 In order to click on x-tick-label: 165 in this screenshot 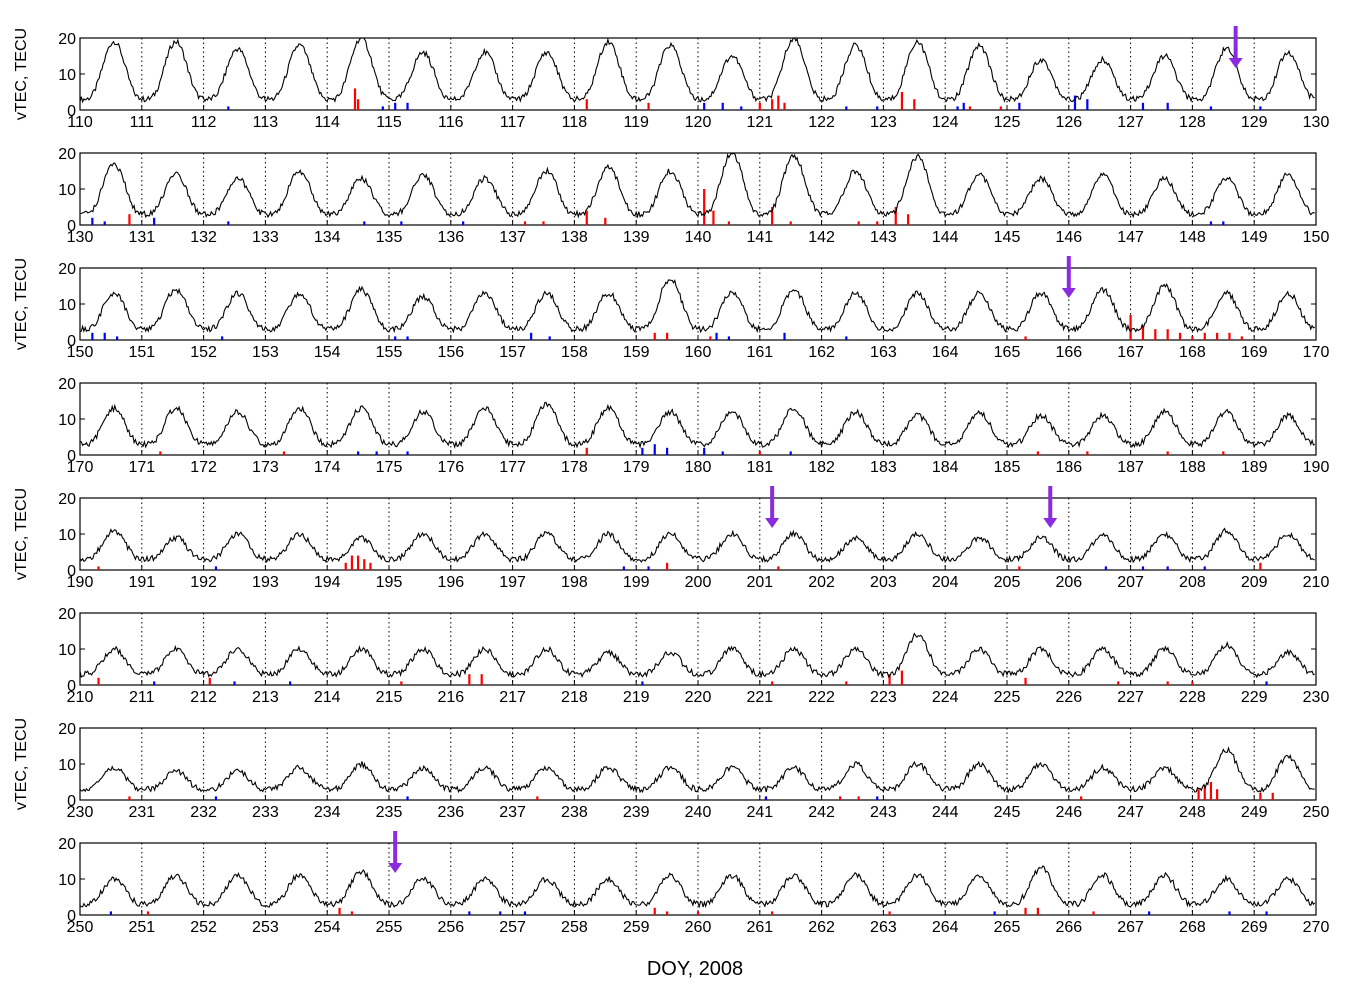, I will do `click(1007, 352)`.